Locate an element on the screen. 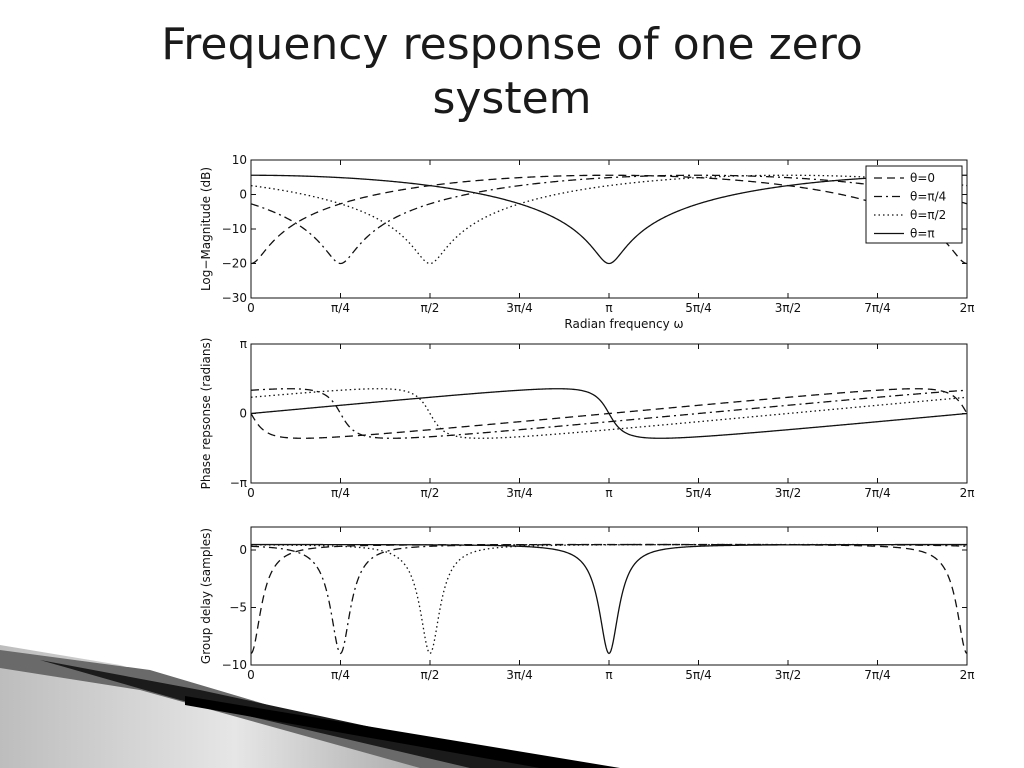 The image size is (1024, 768). y-axis-label: Phase repsonse (radians) is located at coordinates (206, 414).